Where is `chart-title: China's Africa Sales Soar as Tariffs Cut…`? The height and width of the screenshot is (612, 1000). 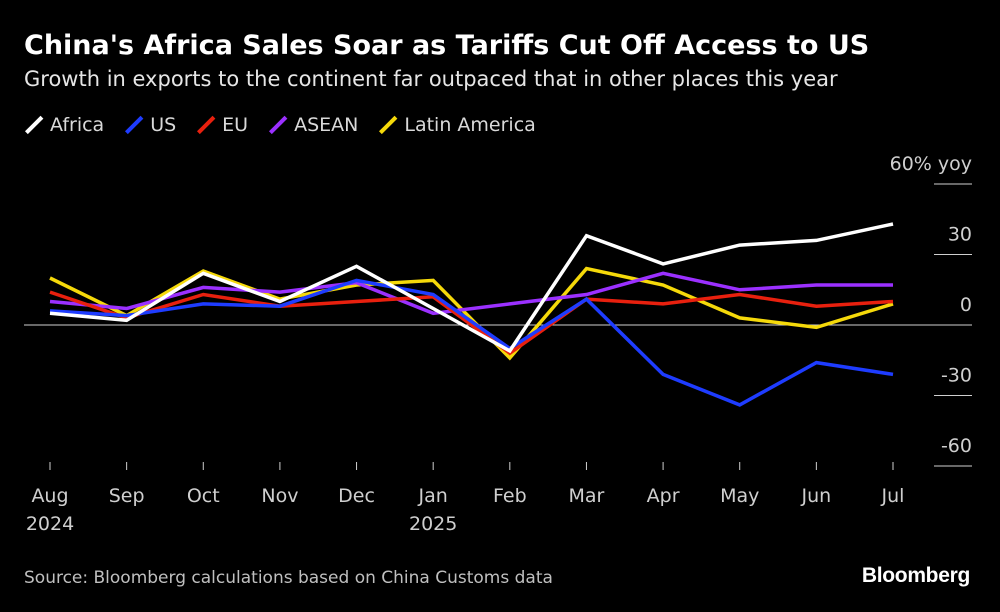
chart-title: China's Africa Sales Soar as Tariffs Cut… is located at coordinates (447, 45).